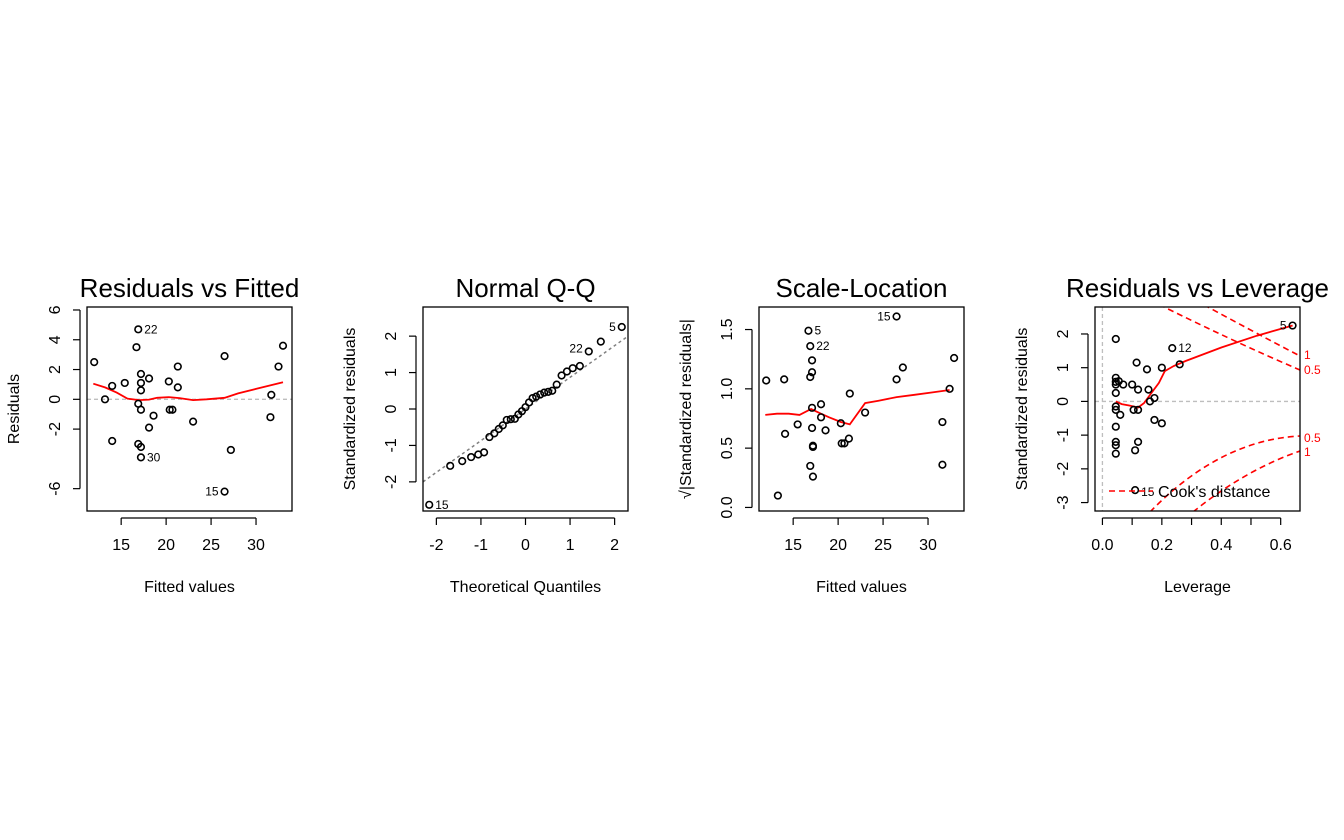 The width and height of the screenshot is (1344, 840). I want to click on x-axis: -2 -1 0 1 2 Theoretical Quantiles, so click(524, 556).